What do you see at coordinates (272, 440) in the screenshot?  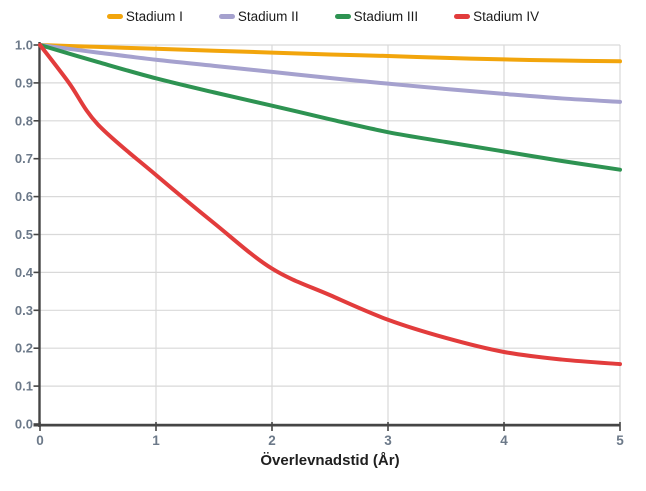 I see `x-tick-label: 2` at bounding box center [272, 440].